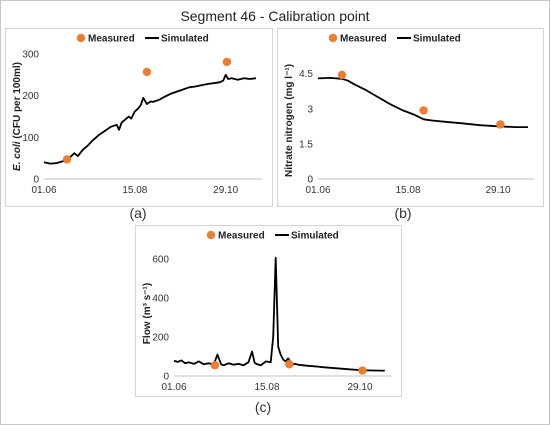 Image resolution: width=550 pixels, height=425 pixels. What do you see at coordinates (225, 190) in the screenshot?
I see `chart-a-x-tick-label: 29.10` at bounding box center [225, 190].